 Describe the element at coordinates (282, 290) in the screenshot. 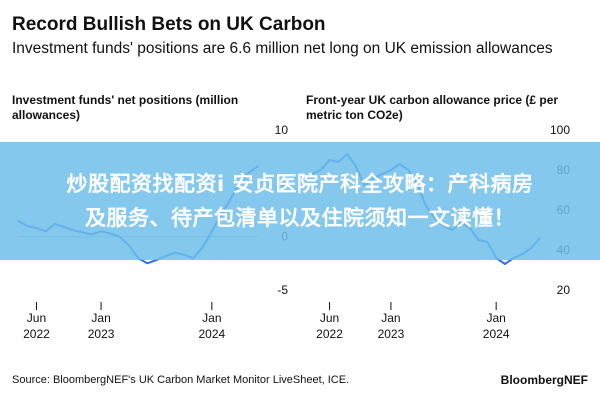

I see `left-y-tick-label: -5` at that location.